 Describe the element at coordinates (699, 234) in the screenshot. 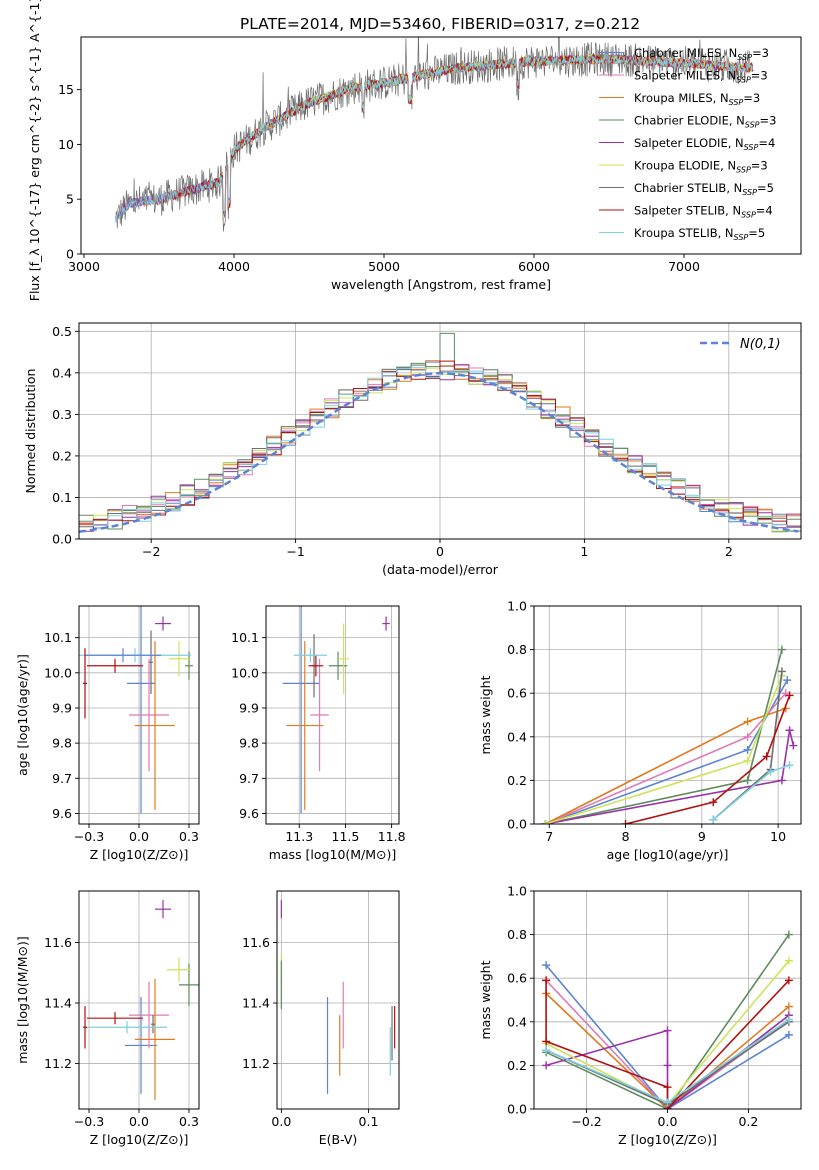

I see `legend-label: Kroupa STELIB, NSSP=5` at that location.